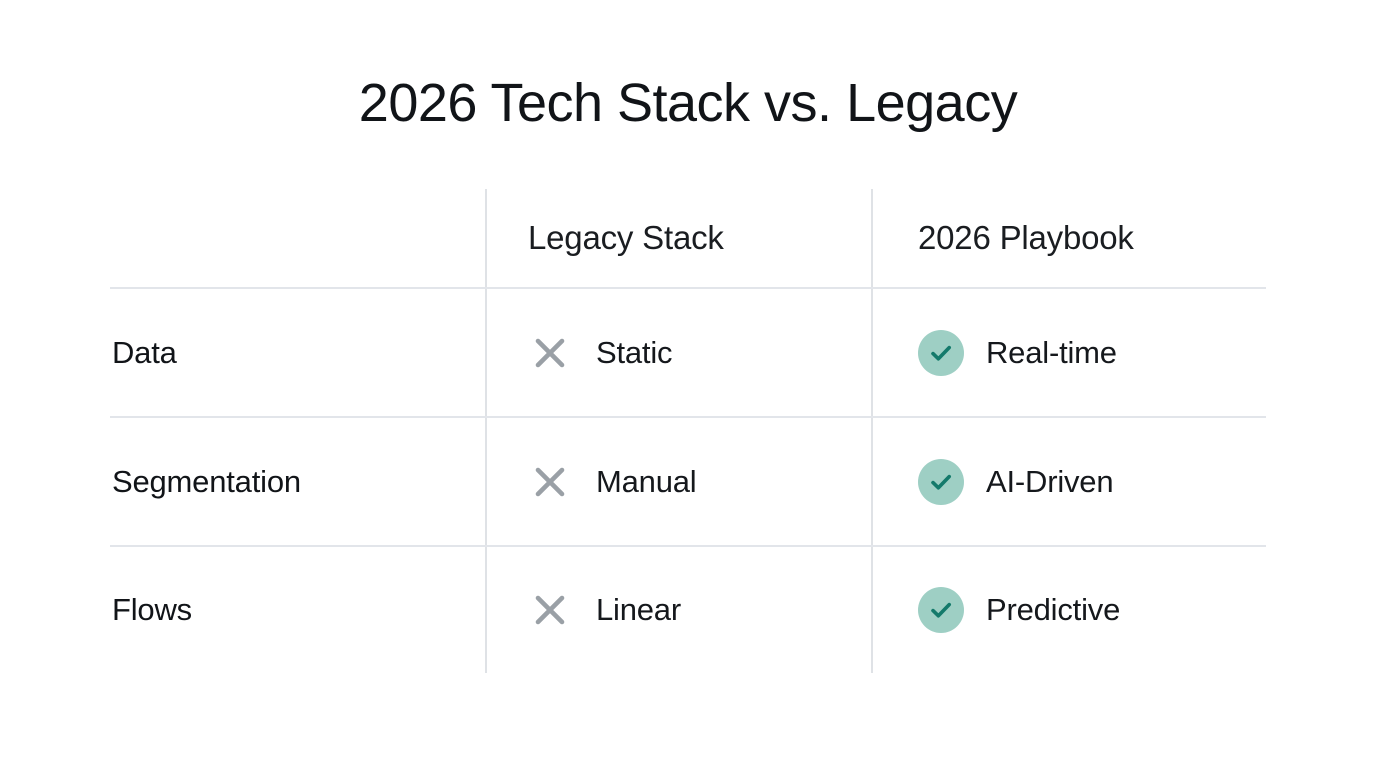  What do you see at coordinates (638, 609) in the screenshot?
I see `row-legacy-value: Linear` at bounding box center [638, 609].